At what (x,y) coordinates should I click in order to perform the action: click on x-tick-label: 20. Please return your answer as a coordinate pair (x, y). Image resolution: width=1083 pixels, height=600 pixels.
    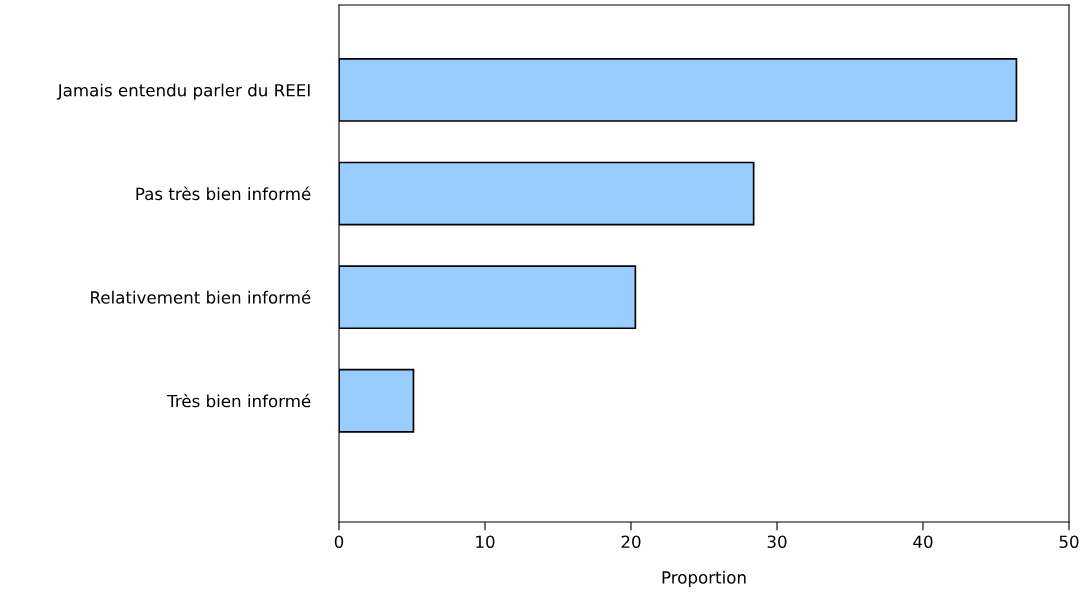
    Looking at the image, I should click on (631, 542).